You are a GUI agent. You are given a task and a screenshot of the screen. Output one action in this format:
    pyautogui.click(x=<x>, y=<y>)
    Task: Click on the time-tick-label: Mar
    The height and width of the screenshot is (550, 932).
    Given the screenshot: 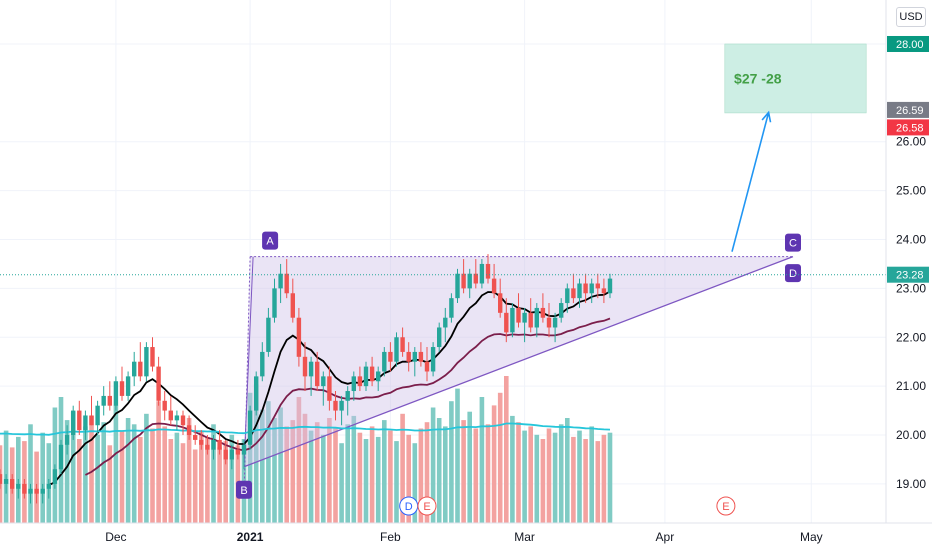 What is the action you would take?
    pyautogui.click(x=524, y=537)
    